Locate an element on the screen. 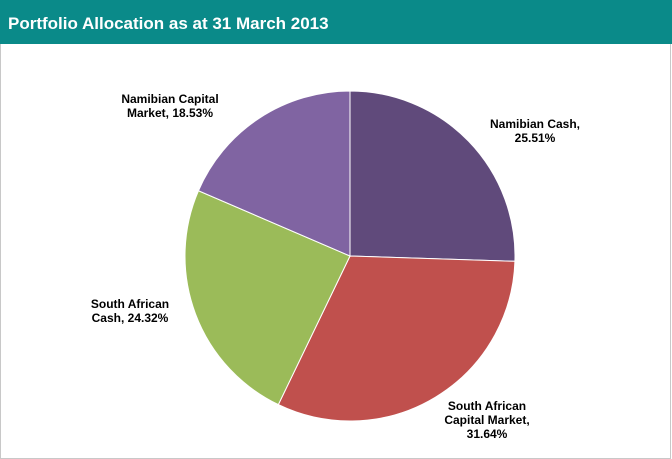 Image resolution: width=672 pixels, height=459 pixels. title-bar is located at coordinates (336, 22).